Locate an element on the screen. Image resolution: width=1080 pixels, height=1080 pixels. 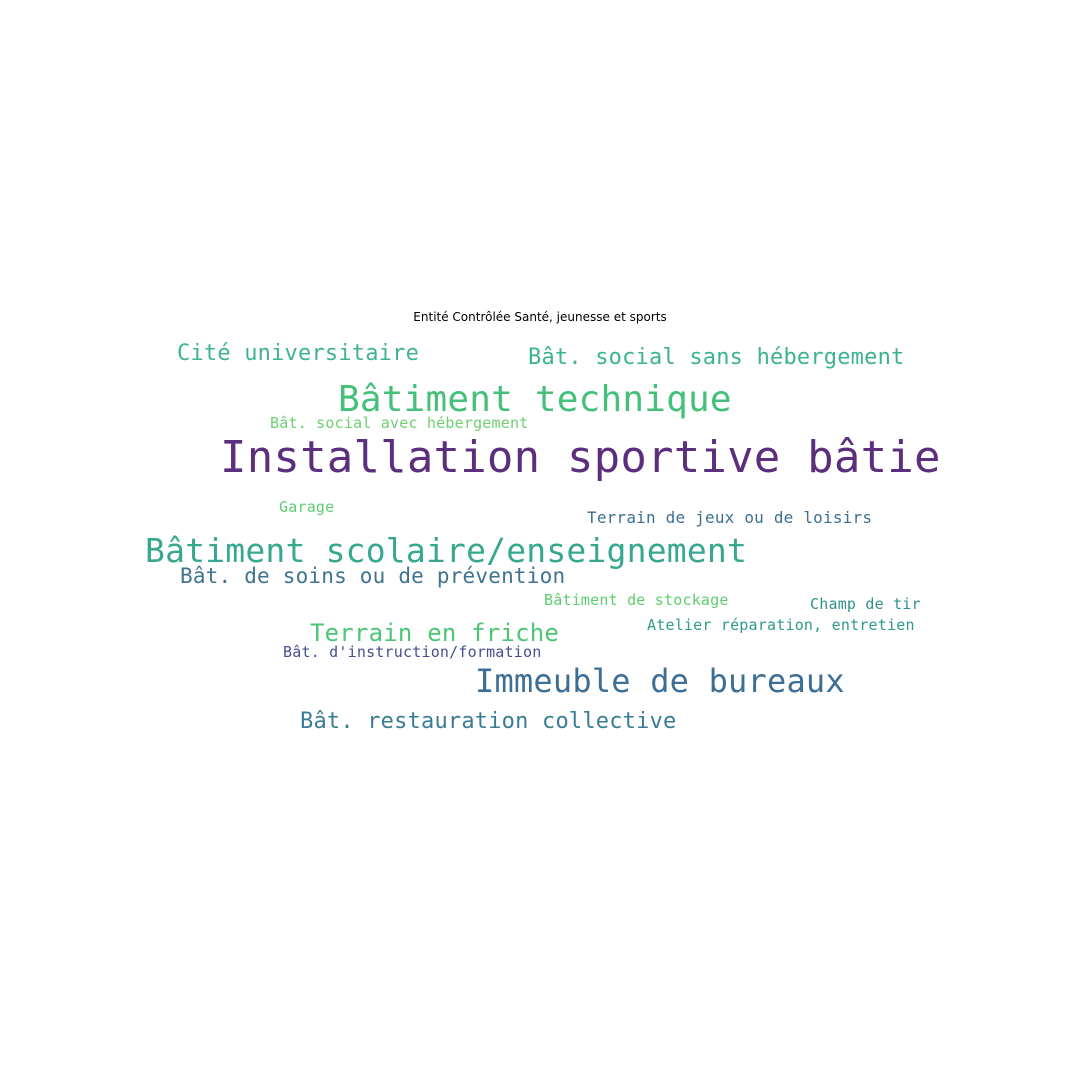
word-social-avec-hebergement: Bât. social avec hébergement is located at coordinates (399, 423).